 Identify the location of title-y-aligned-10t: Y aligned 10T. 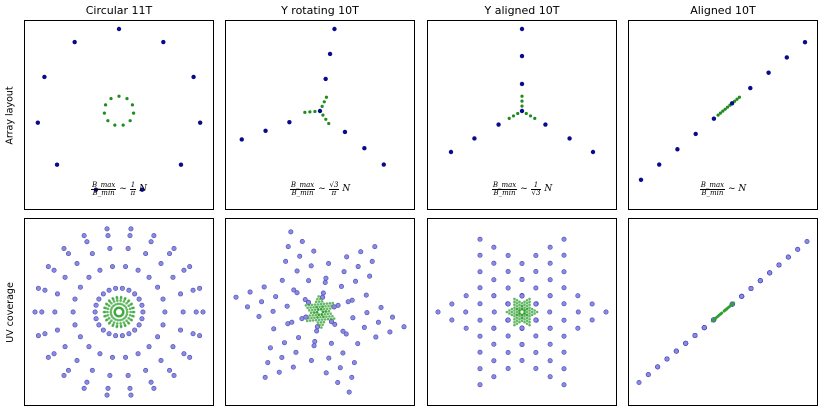
(522, 10).